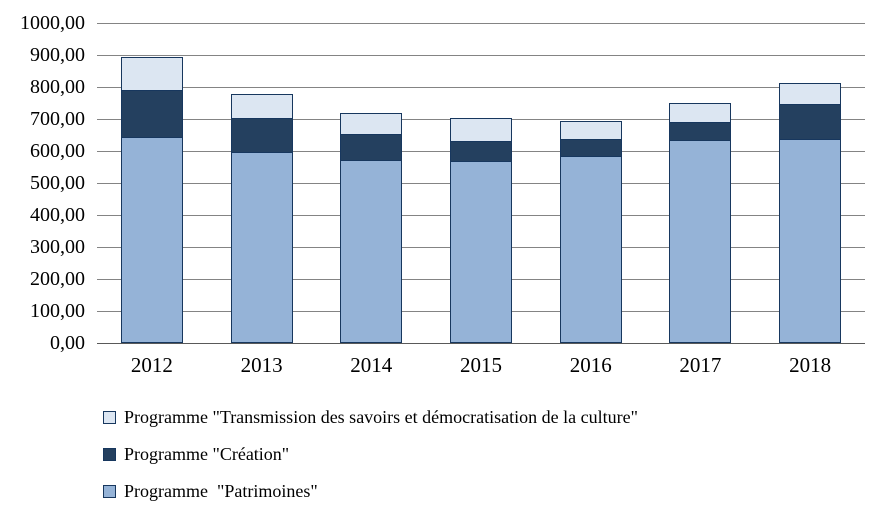  What do you see at coordinates (57, 87) in the screenshot?
I see `y-axis-tick-label: 800,00` at bounding box center [57, 87].